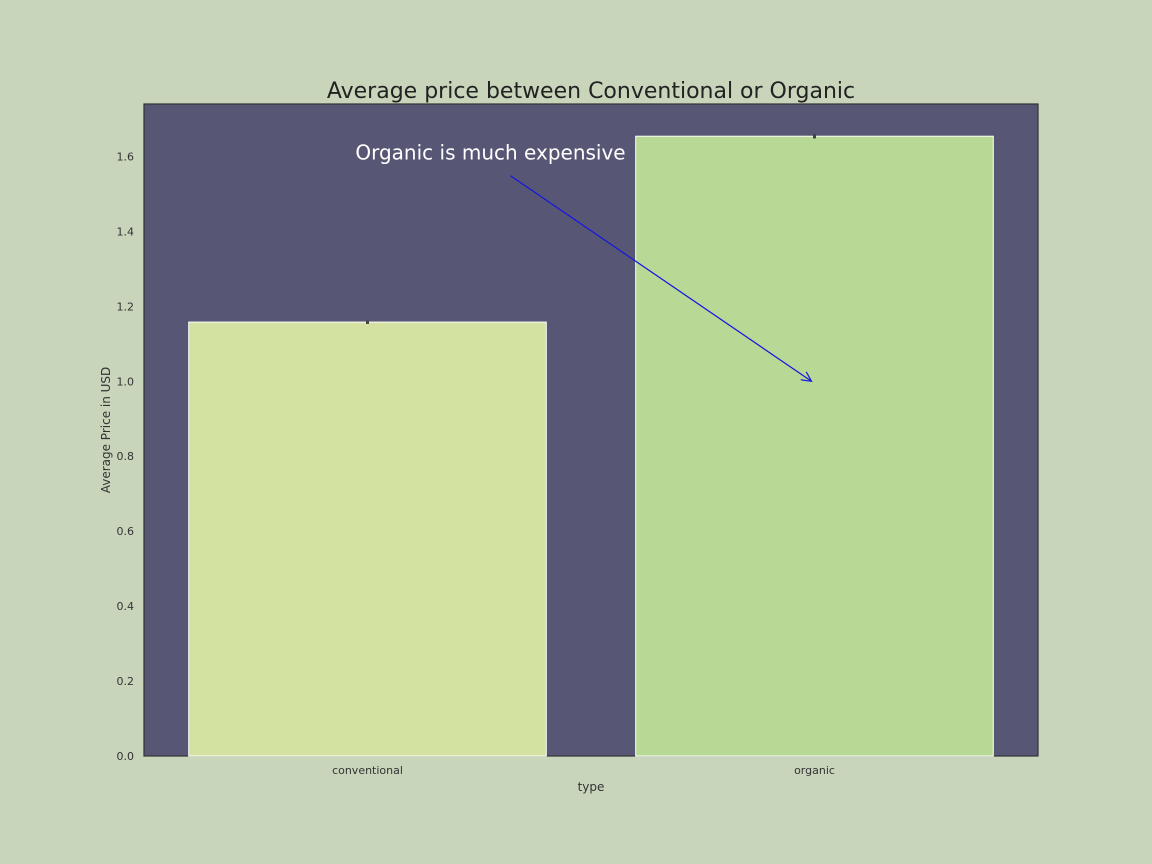 The image size is (1152, 864). I want to click on y-tick-label: 1.4, so click(126, 231).